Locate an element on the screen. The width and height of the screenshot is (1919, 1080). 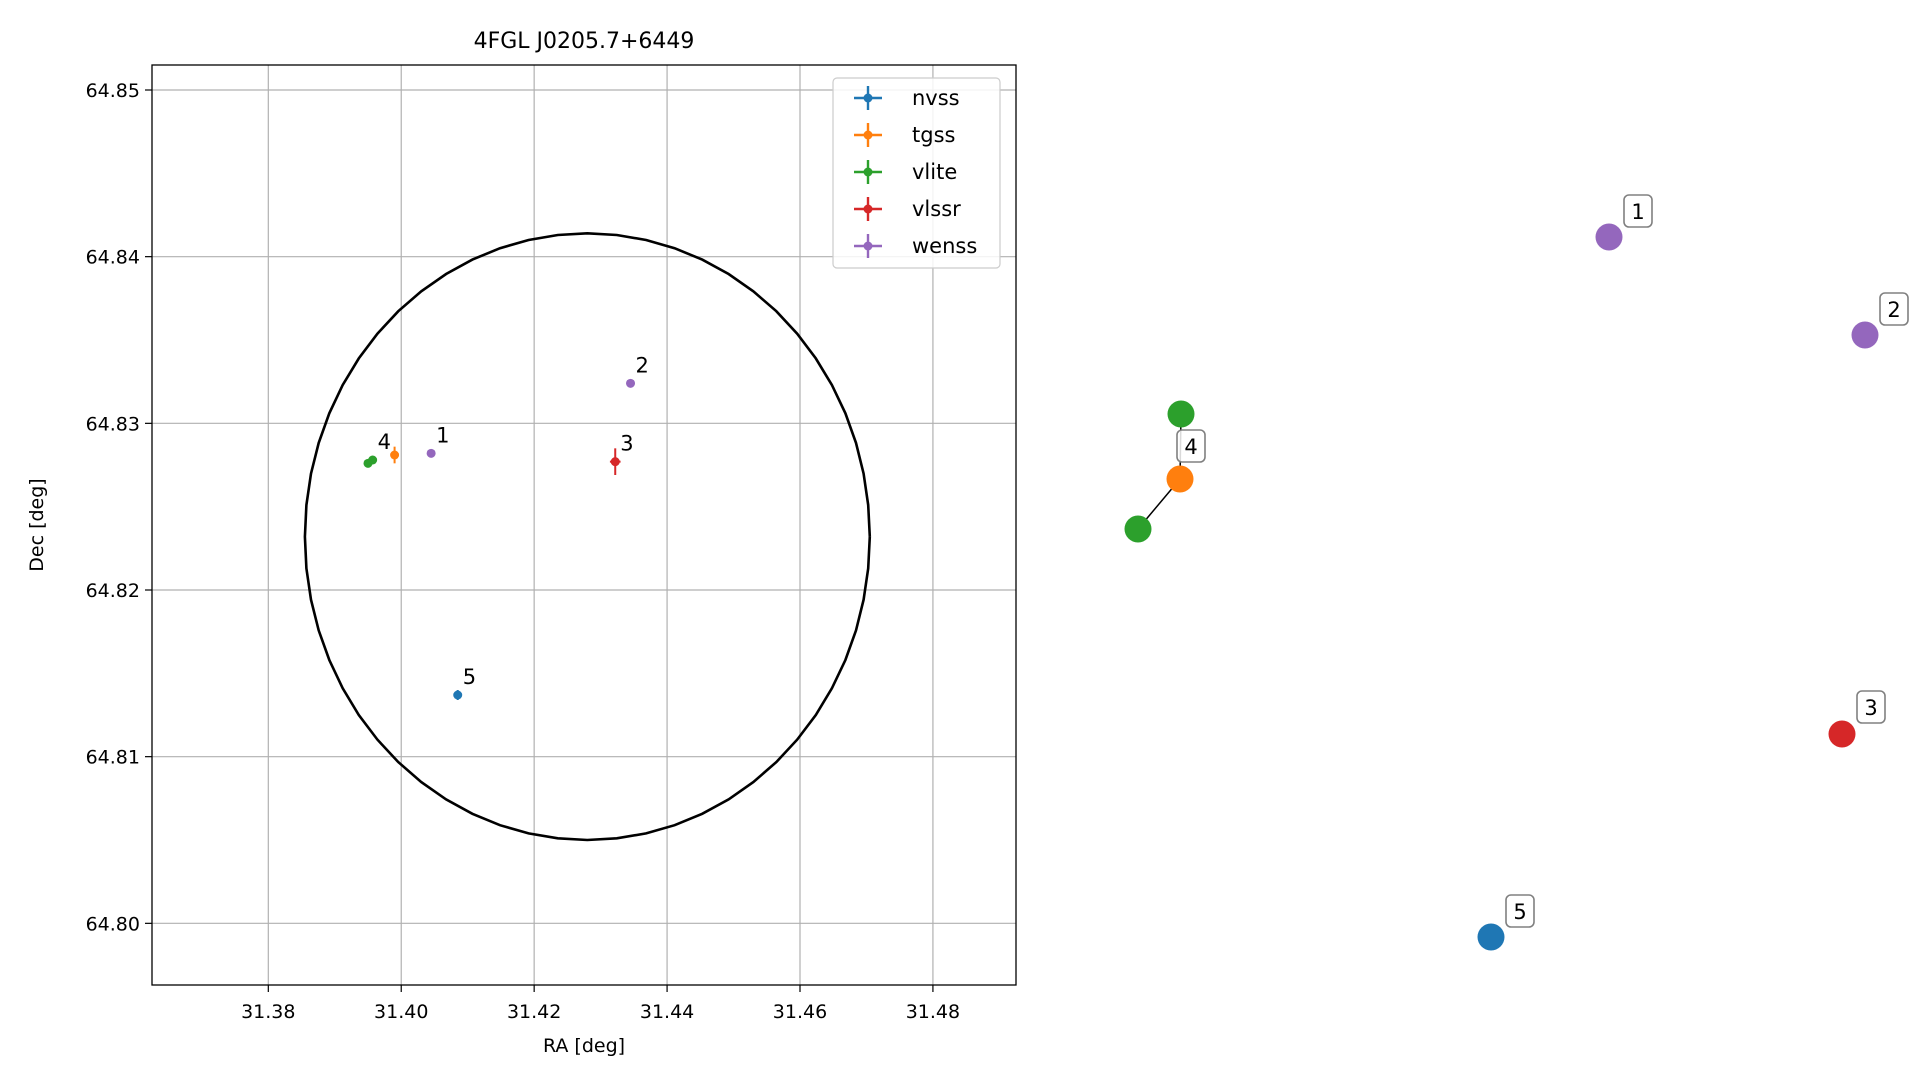
x-tick-label: 31.46 is located at coordinates (800, 1012).